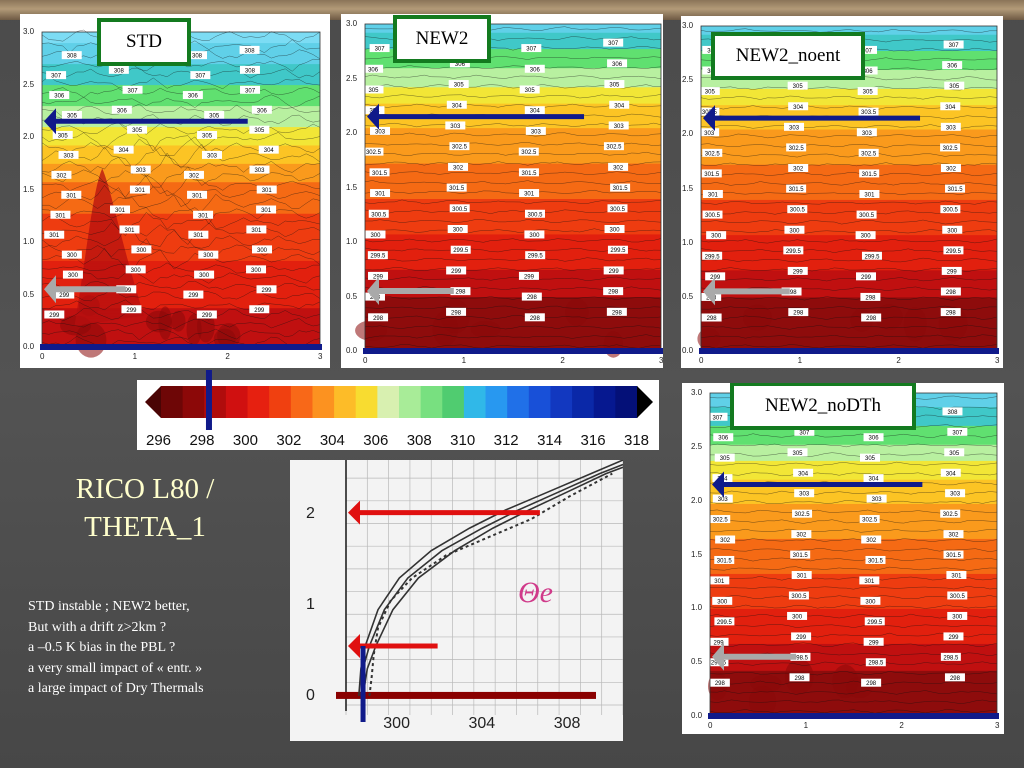 This screenshot has height=768, width=1024. Describe the element at coordinates (116, 688) in the screenshot. I see `note-line-5: a large impact of Dry Thermals` at that location.